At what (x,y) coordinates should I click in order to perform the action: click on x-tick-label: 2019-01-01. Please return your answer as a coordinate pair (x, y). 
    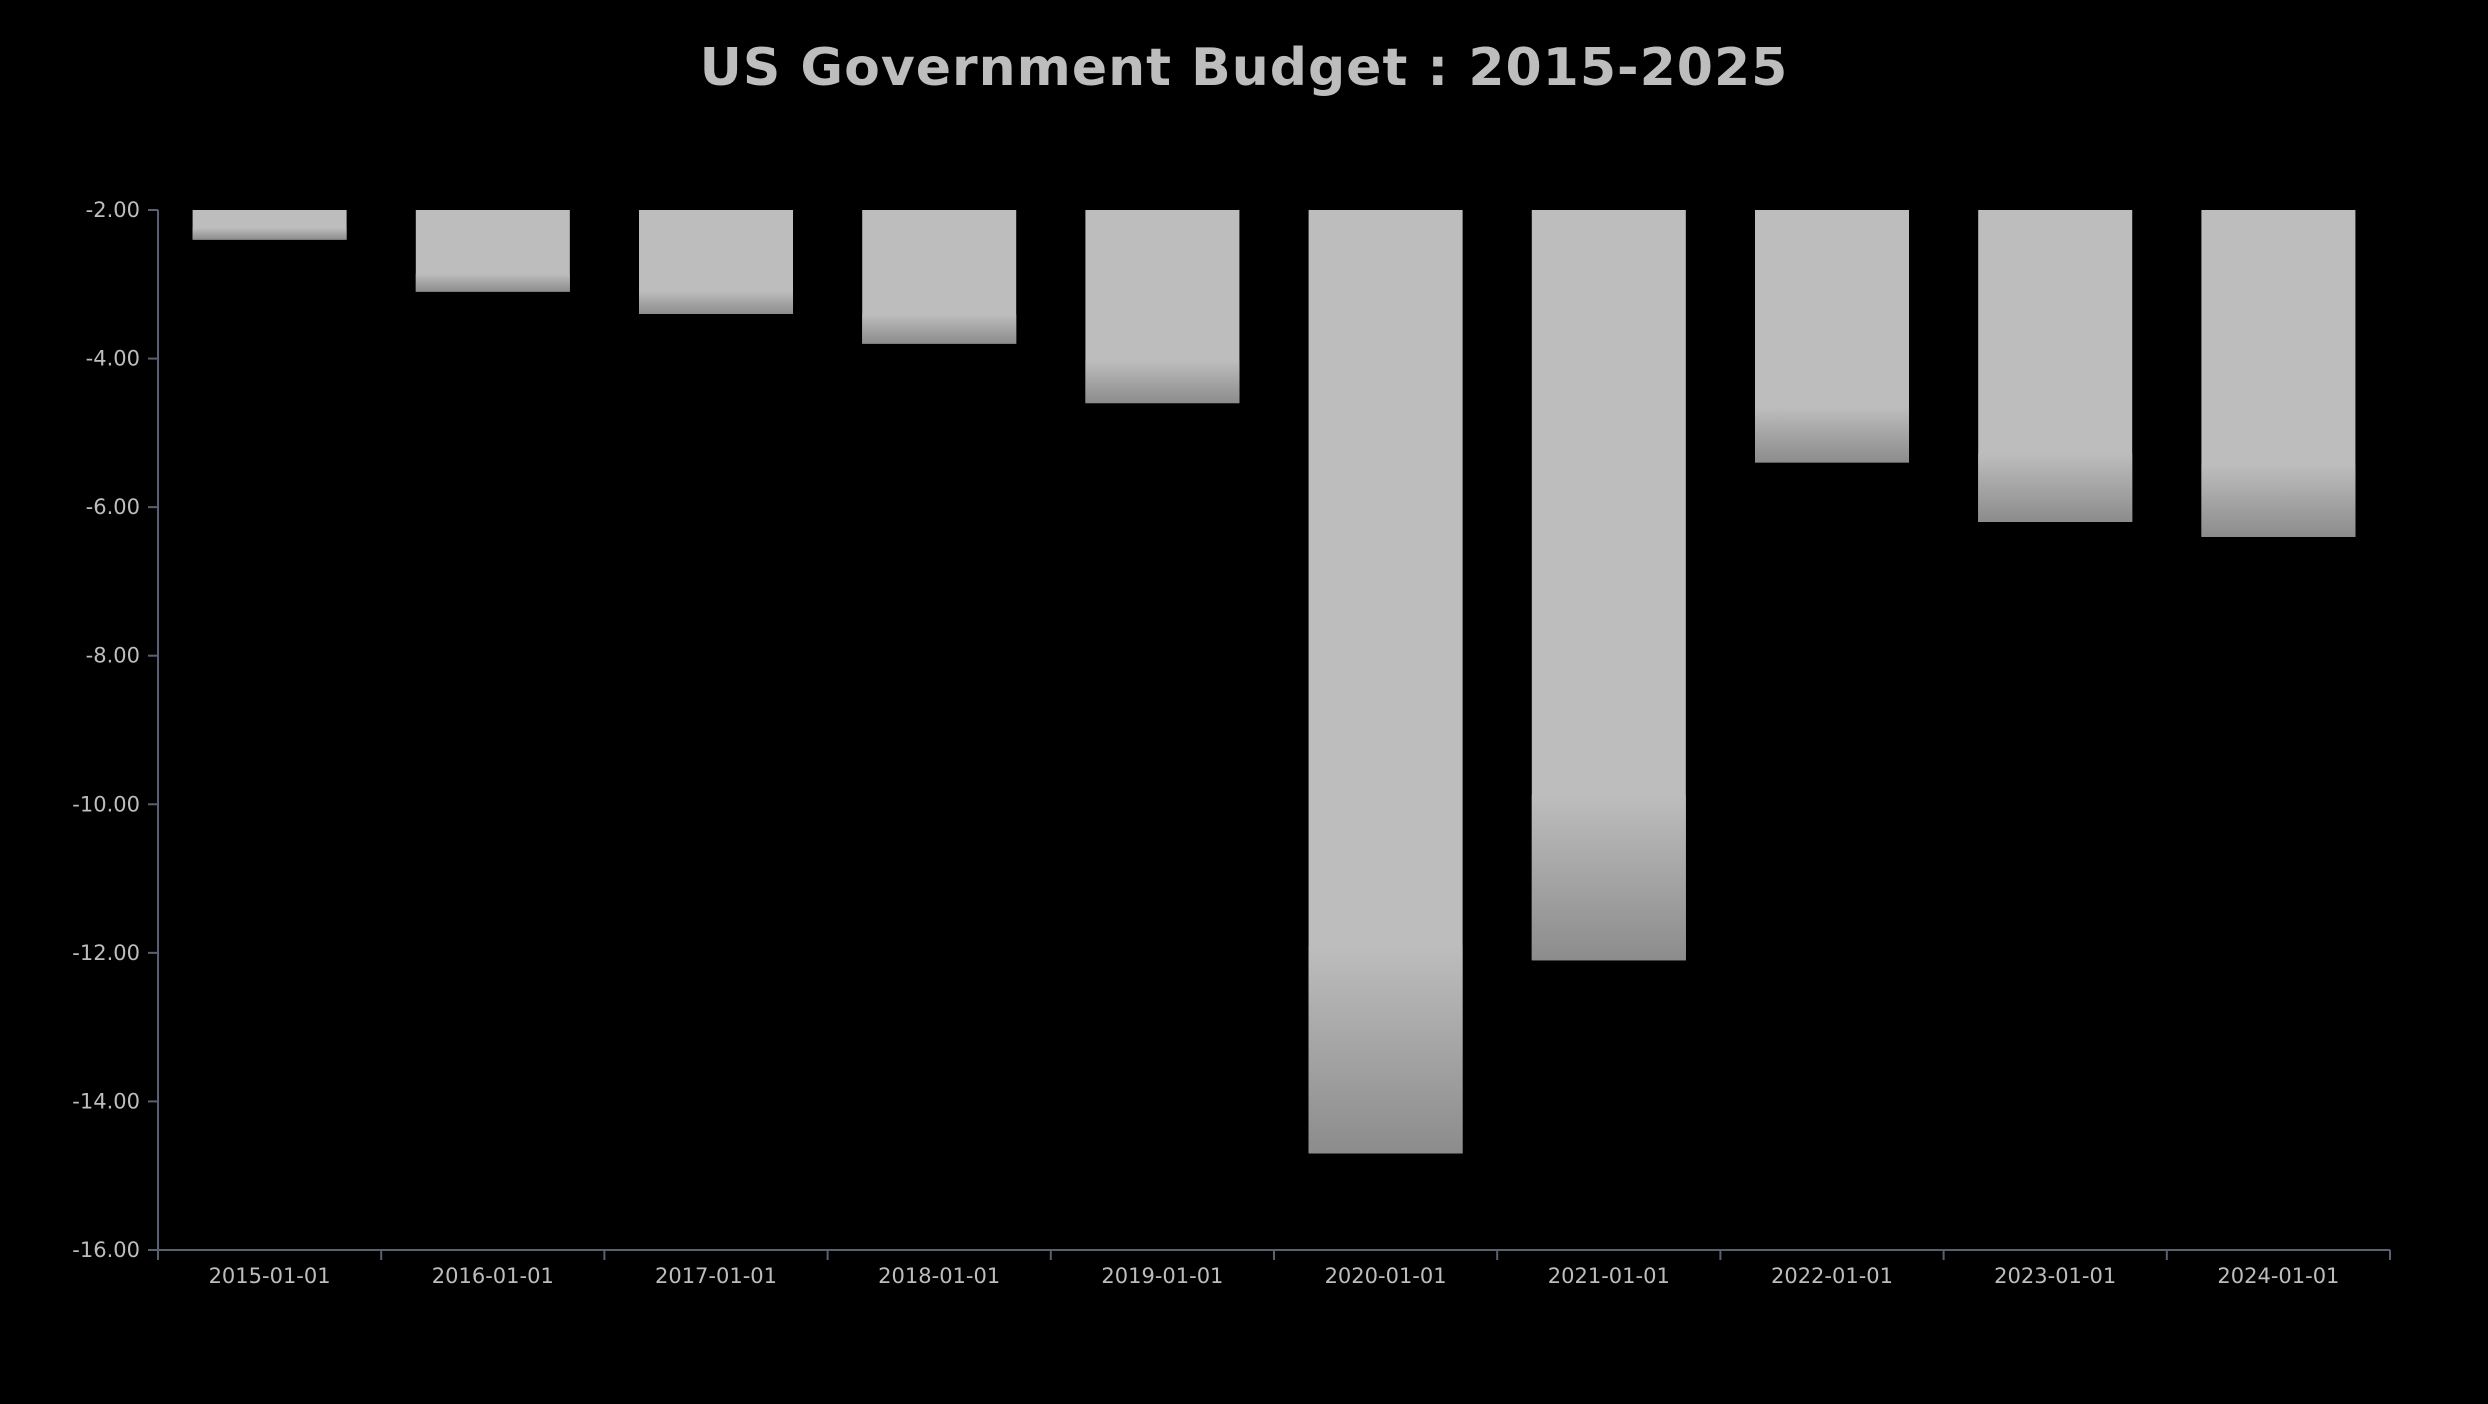
    Looking at the image, I should click on (1162, 1276).